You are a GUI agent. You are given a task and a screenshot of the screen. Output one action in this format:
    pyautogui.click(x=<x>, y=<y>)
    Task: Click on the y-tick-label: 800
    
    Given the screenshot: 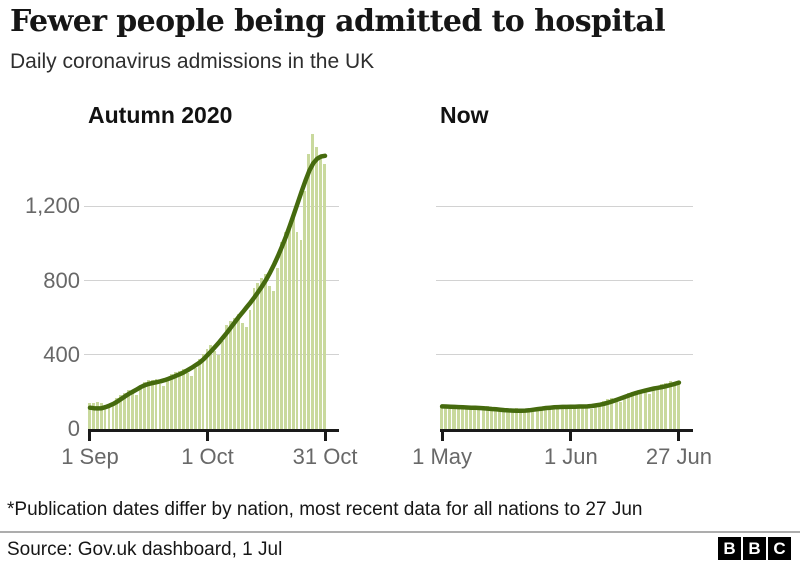 What is the action you would take?
    pyautogui.click(x=61, y=280)
    